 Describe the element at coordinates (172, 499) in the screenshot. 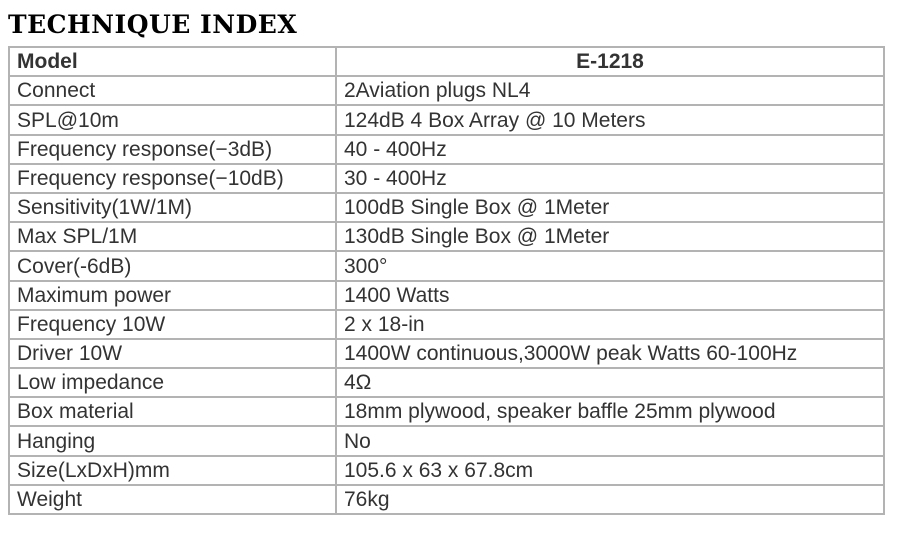

I see `spec-label: Weight` at that location.